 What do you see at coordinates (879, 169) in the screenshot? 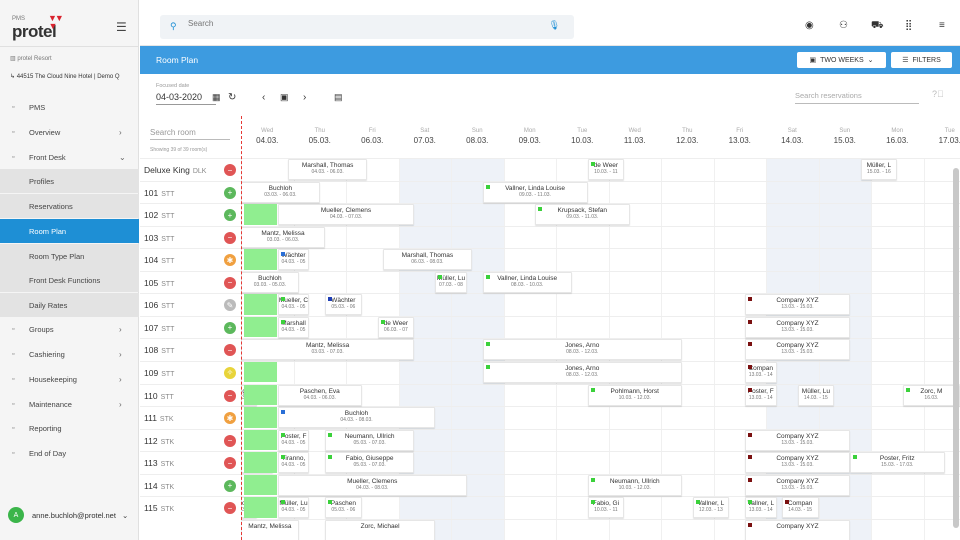
I see `reservation-bar: Müller, L 15.03. - 16` at bounding box center [879, 169].